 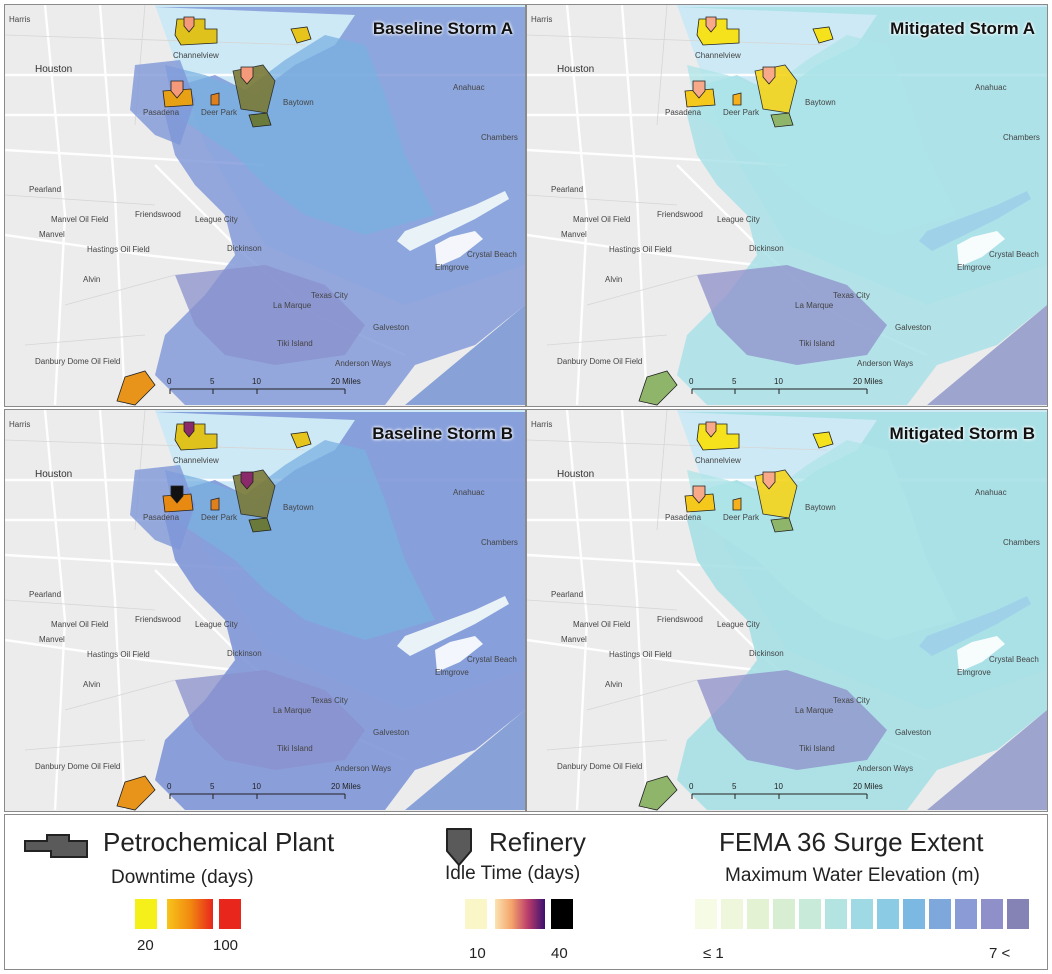 What do you see at coordinates (145, 945) in the screenshot?
I see `plant-legend-min: 20` at bounding box center [145, 945].